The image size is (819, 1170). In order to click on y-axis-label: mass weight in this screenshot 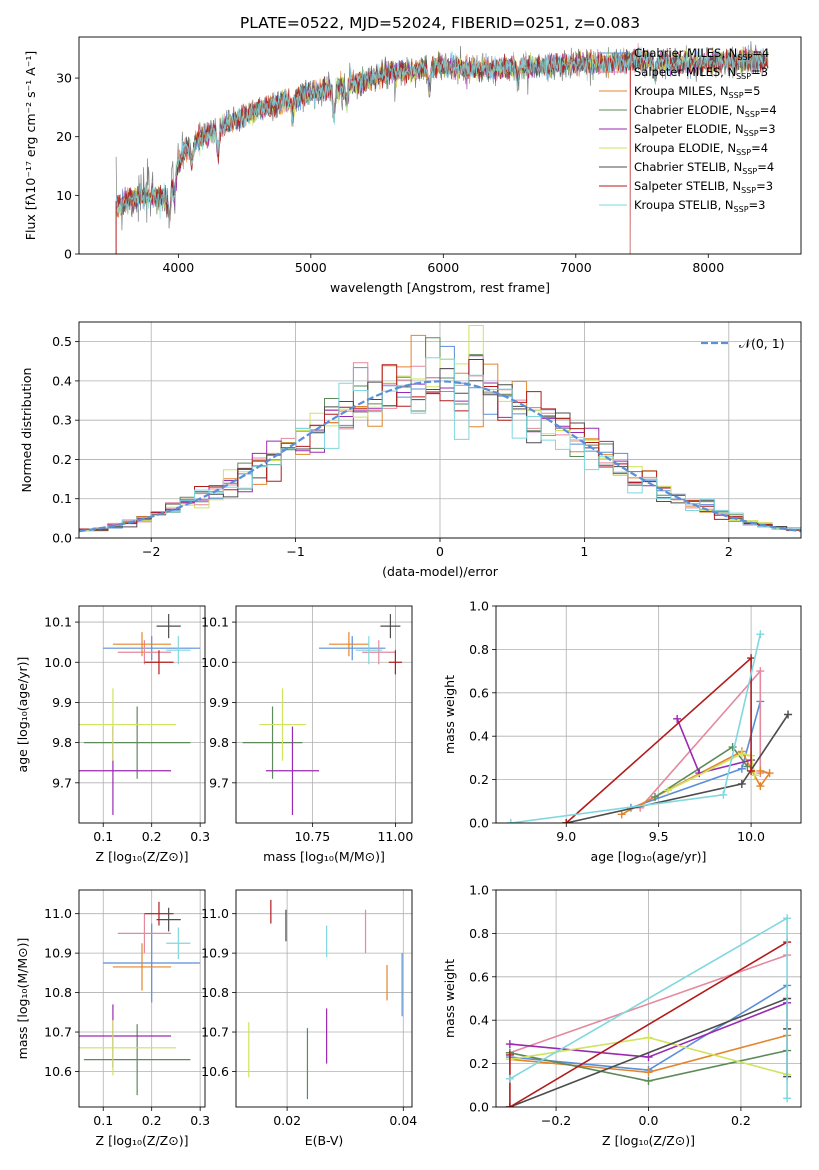, I will do `click(449, 714)`.